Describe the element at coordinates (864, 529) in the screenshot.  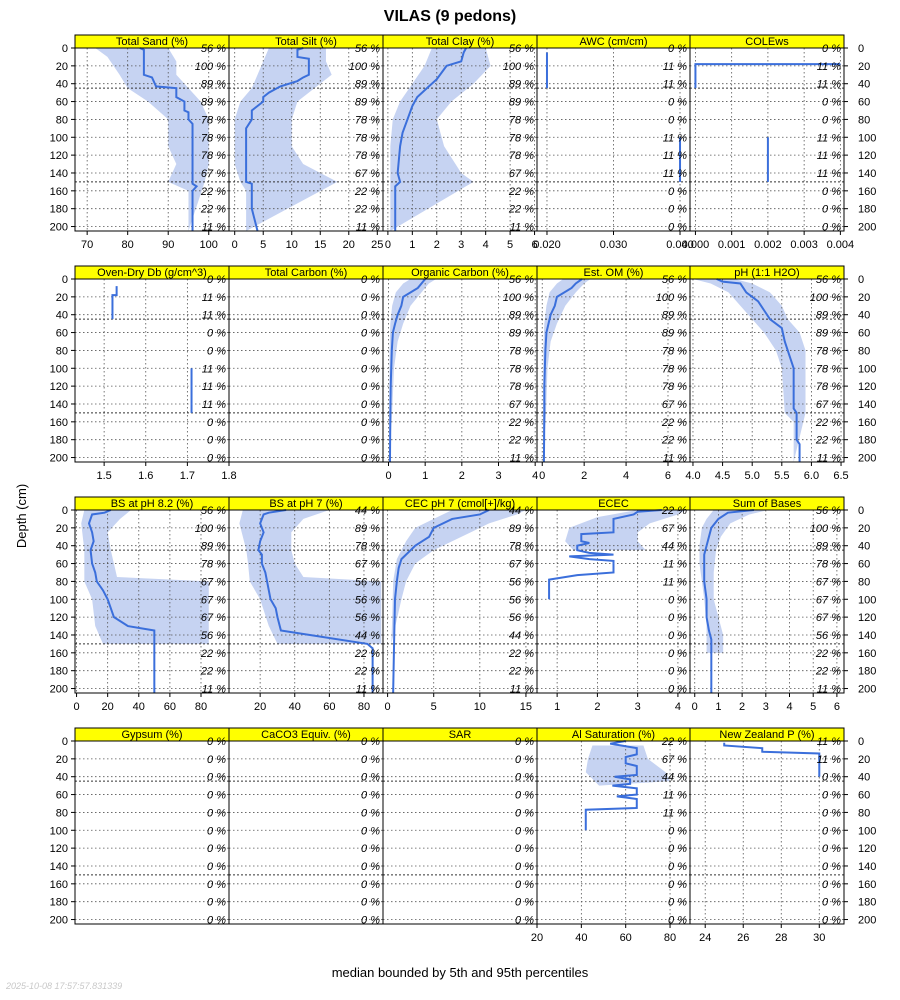
I see `y-tick-label: 20` at that location.